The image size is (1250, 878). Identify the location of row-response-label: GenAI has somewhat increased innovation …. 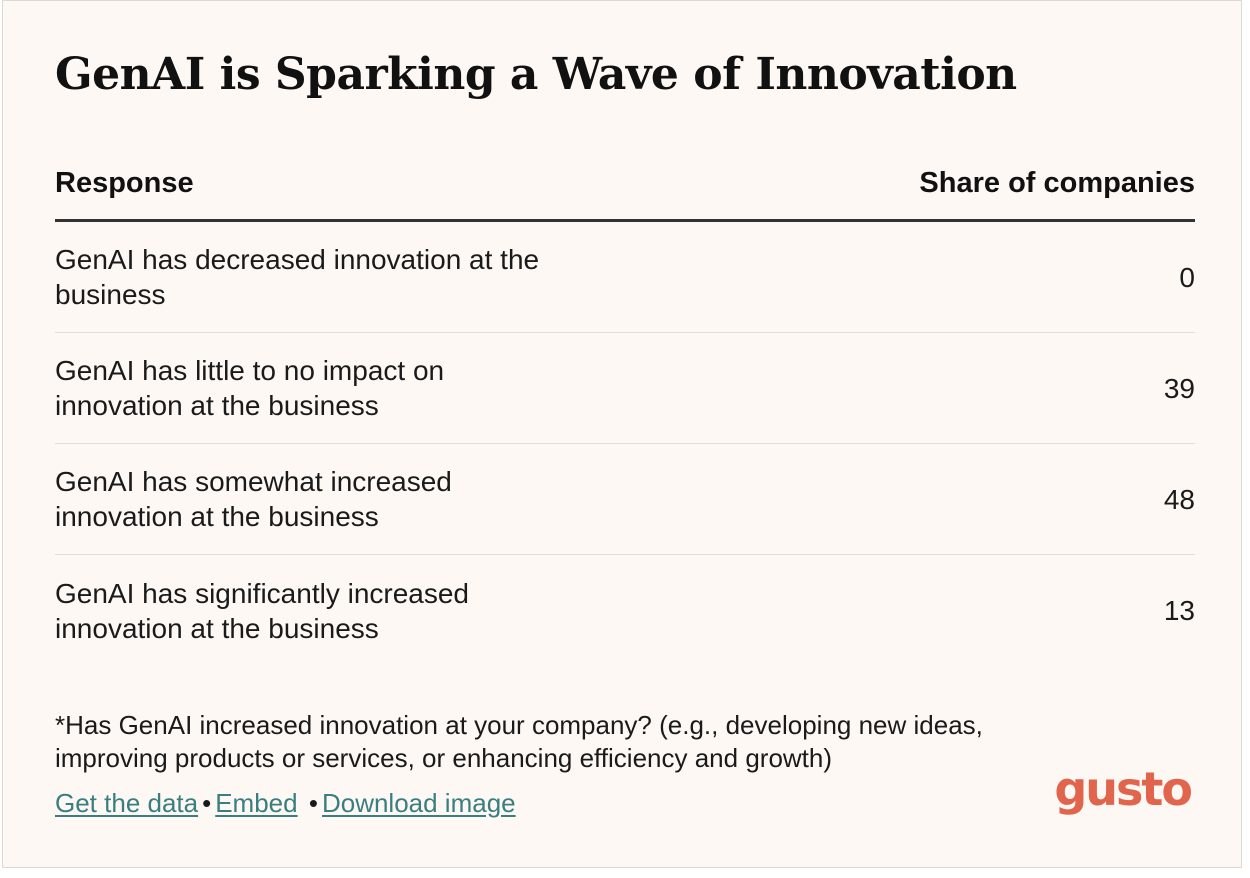
(253, 499).